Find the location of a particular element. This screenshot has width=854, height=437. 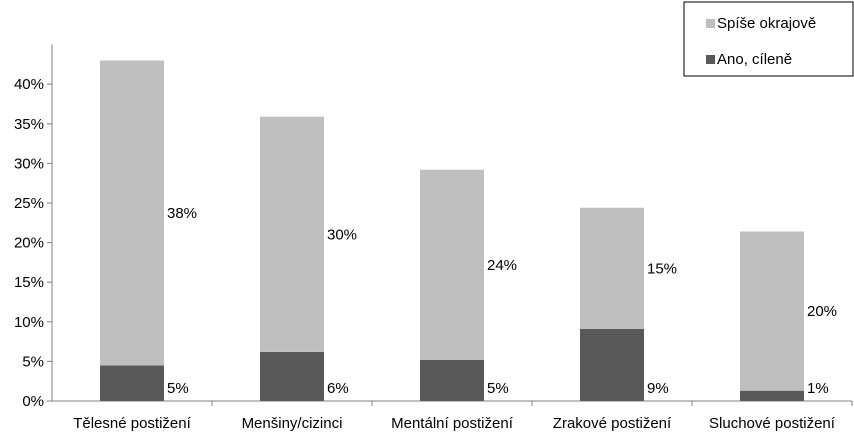

data-label: 38% is located at coordinates (182, 213).